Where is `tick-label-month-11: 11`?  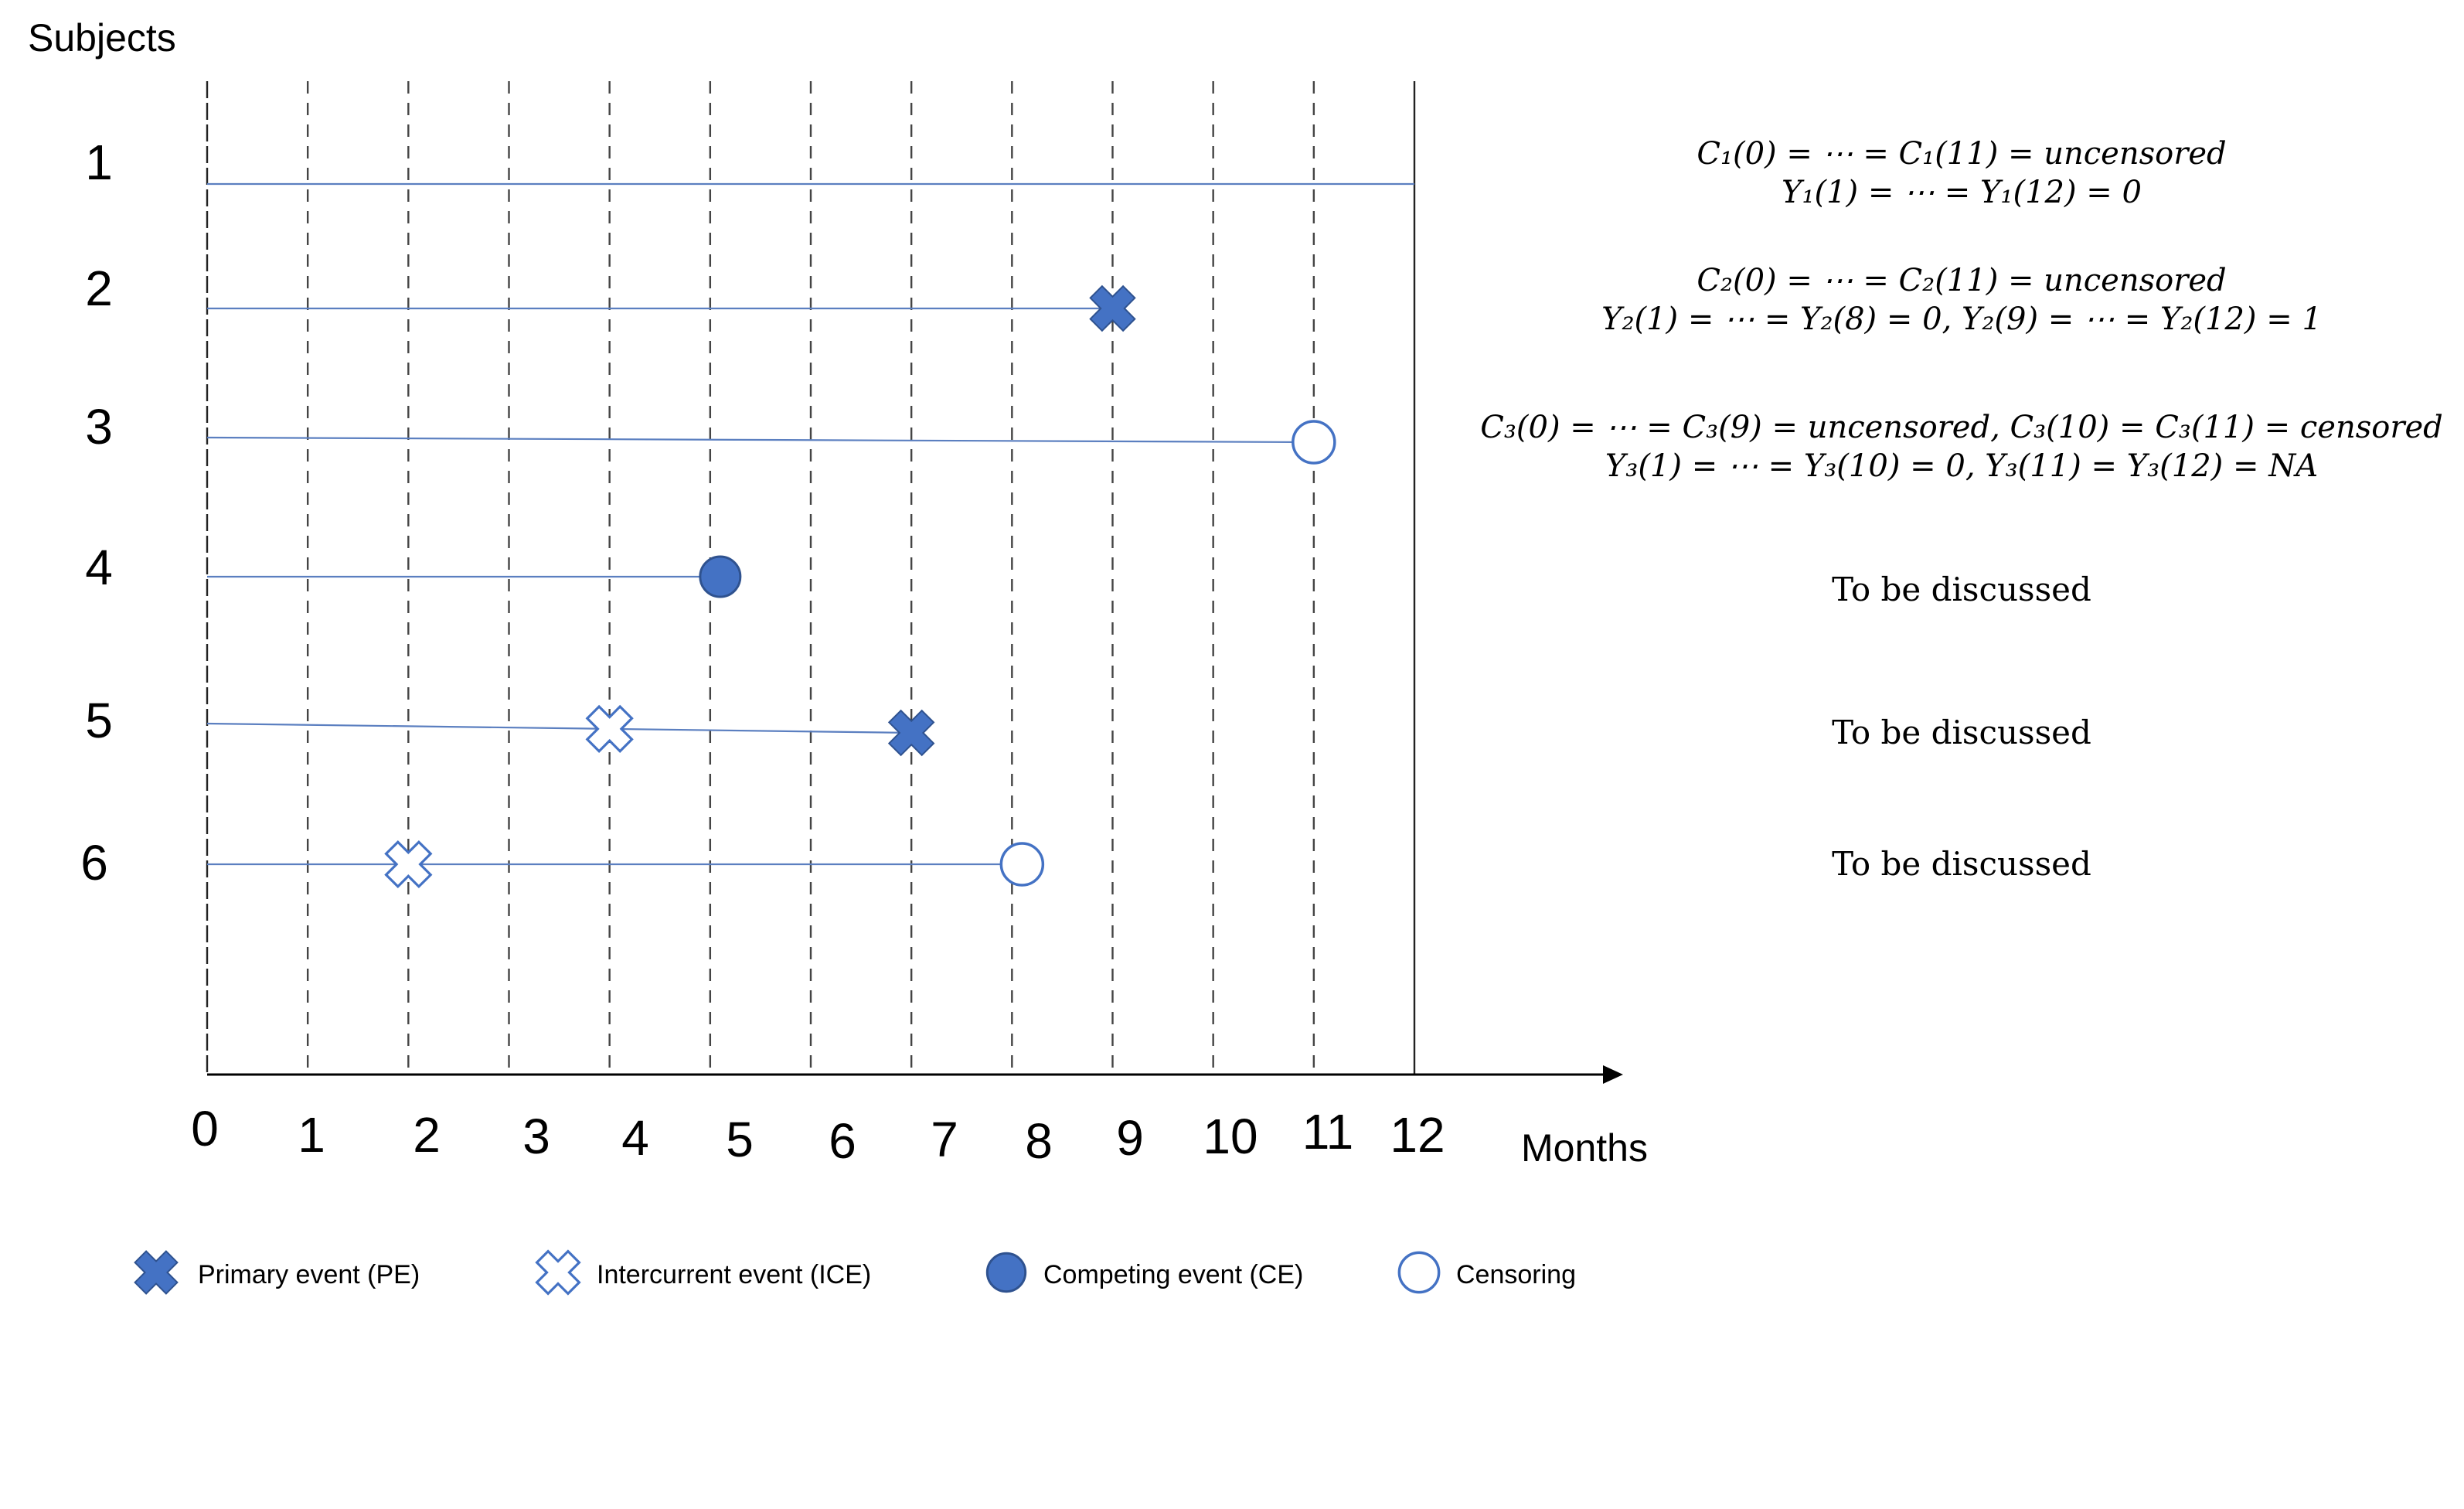
tick-label-month-11: 11 is located at coordinates (1327, 1132).